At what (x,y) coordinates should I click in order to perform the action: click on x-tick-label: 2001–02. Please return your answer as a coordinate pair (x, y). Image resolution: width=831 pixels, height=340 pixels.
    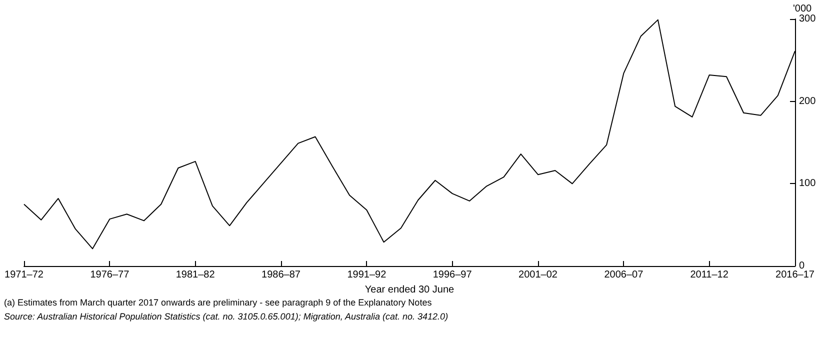
    Looking at the image, I should click on (538, 275).